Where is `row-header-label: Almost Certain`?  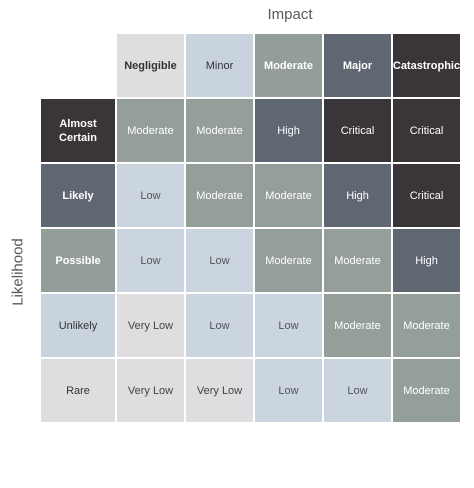 row-header-label: Almost Certain is located at coordinates (78, 130).